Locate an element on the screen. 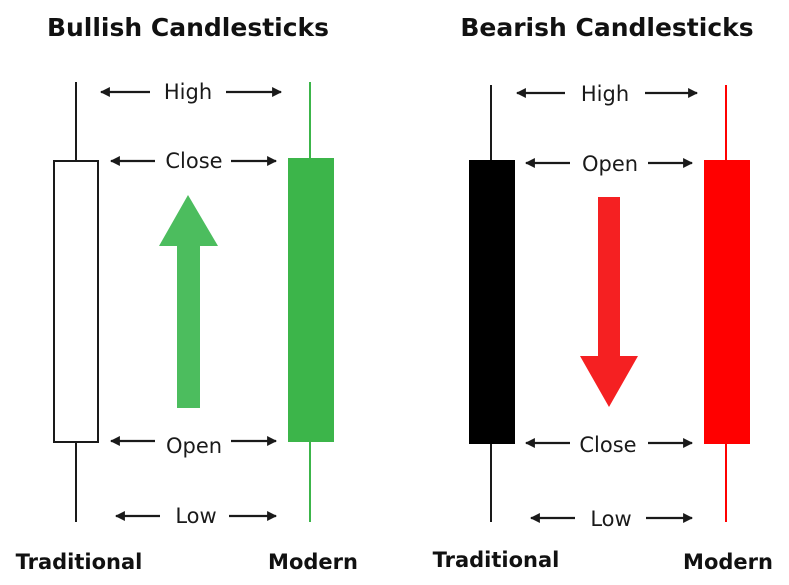 This screenshot has width=789, height=585. bearish-close-label: Close is located at coordinates (607, 445).